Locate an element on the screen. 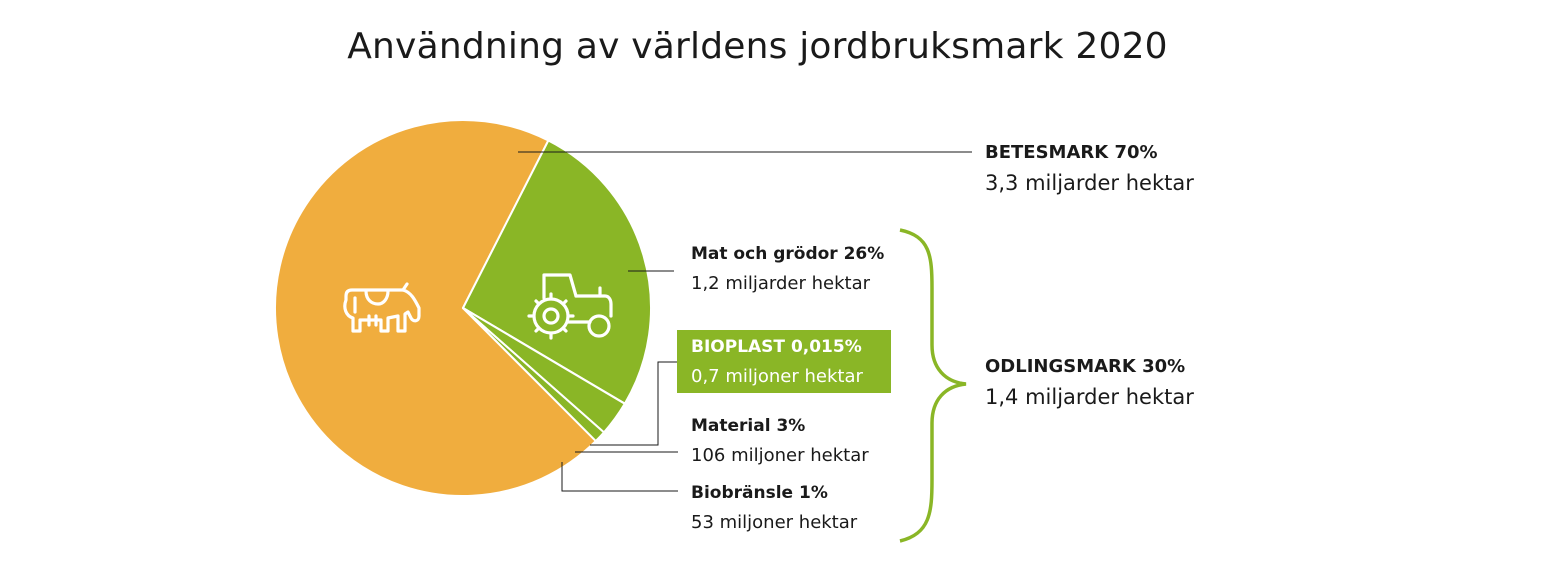 Image resolution: width=1560 pixels, height=582 pixels. label-material-value: 106 miljoner hektar is located at coordinates (780, 455).